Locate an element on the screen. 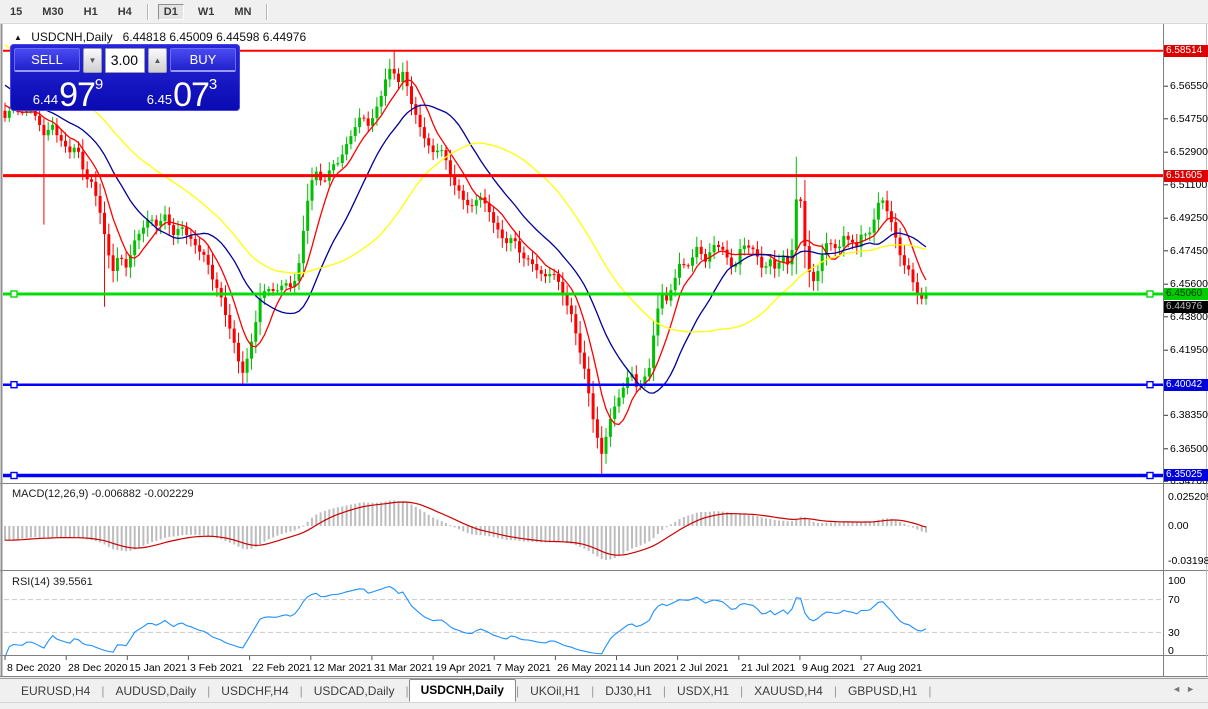  date-tick-label: 22 Feb 2021 is located at coordinates (281, 668).